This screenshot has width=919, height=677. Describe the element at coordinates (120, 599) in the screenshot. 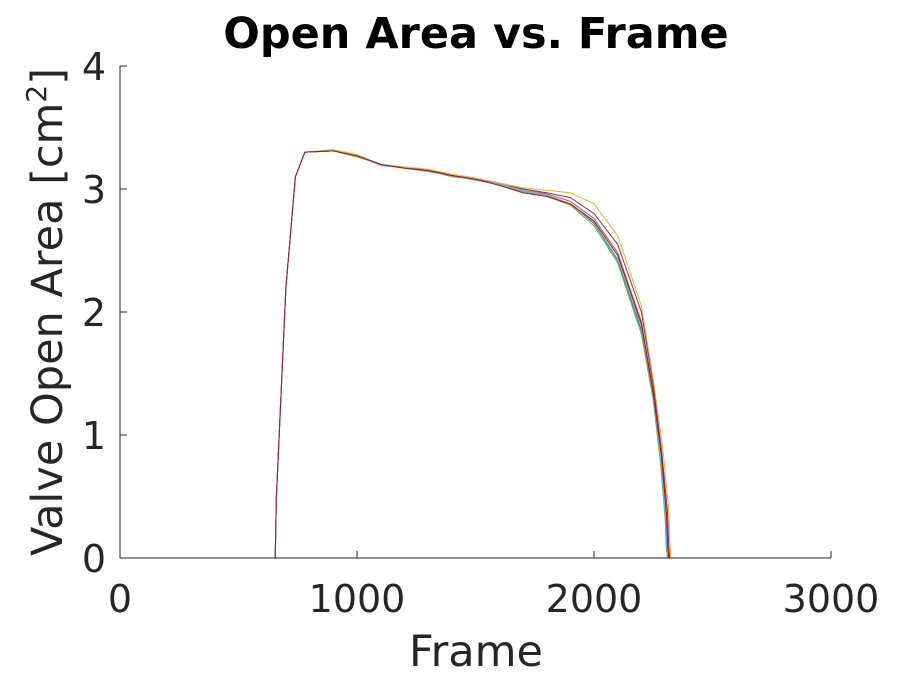

I see `x-tick-label: 0` at that location.